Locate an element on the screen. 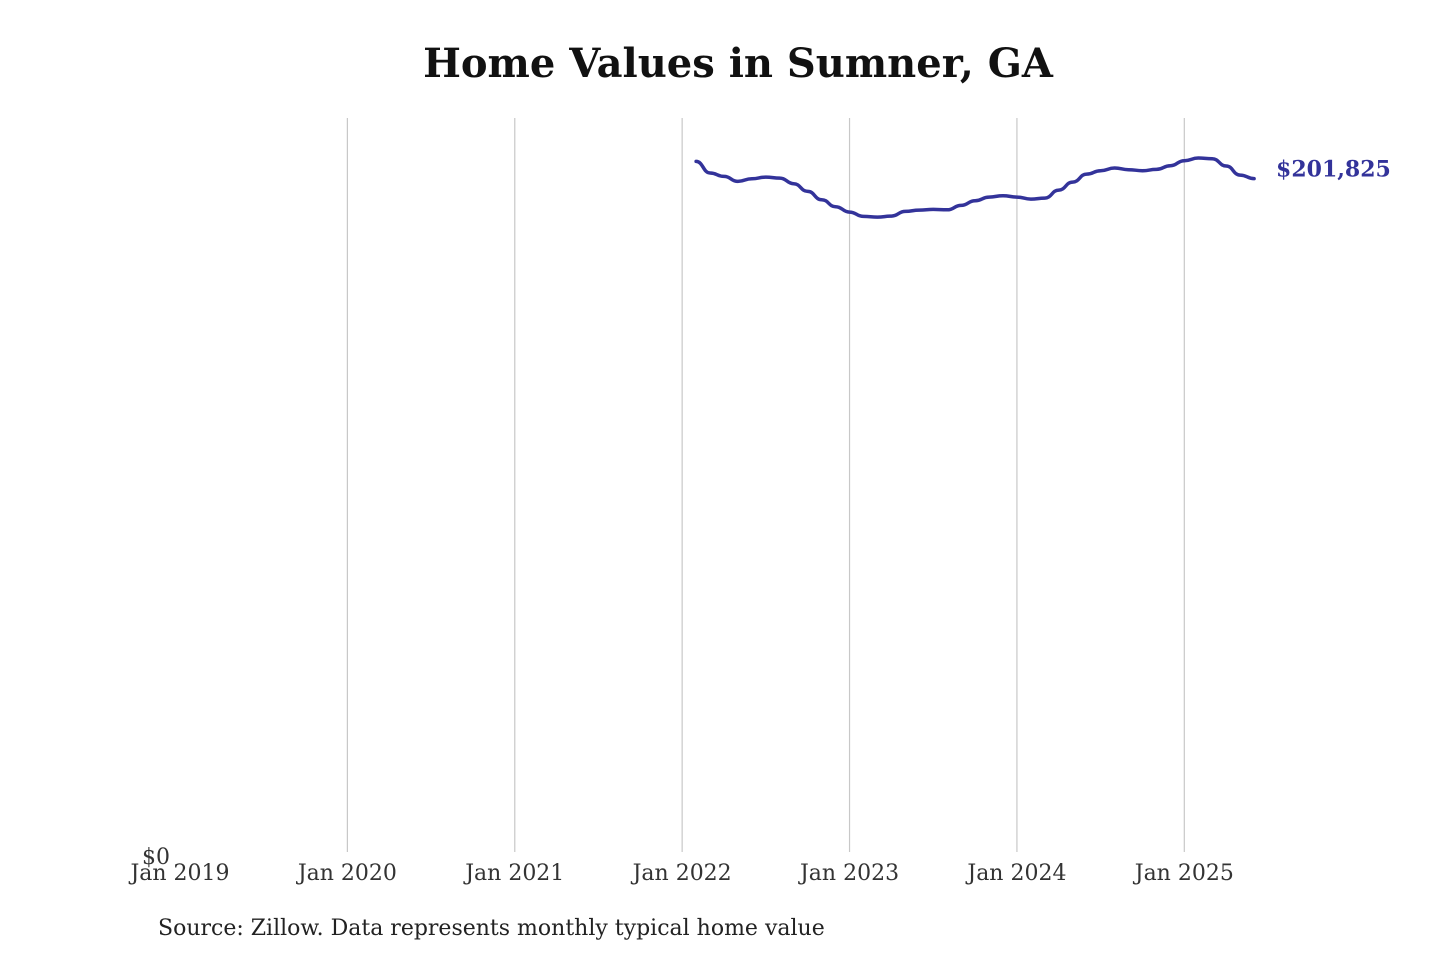  end-value-label: $201,825 is located at coordinates (1333, 170).